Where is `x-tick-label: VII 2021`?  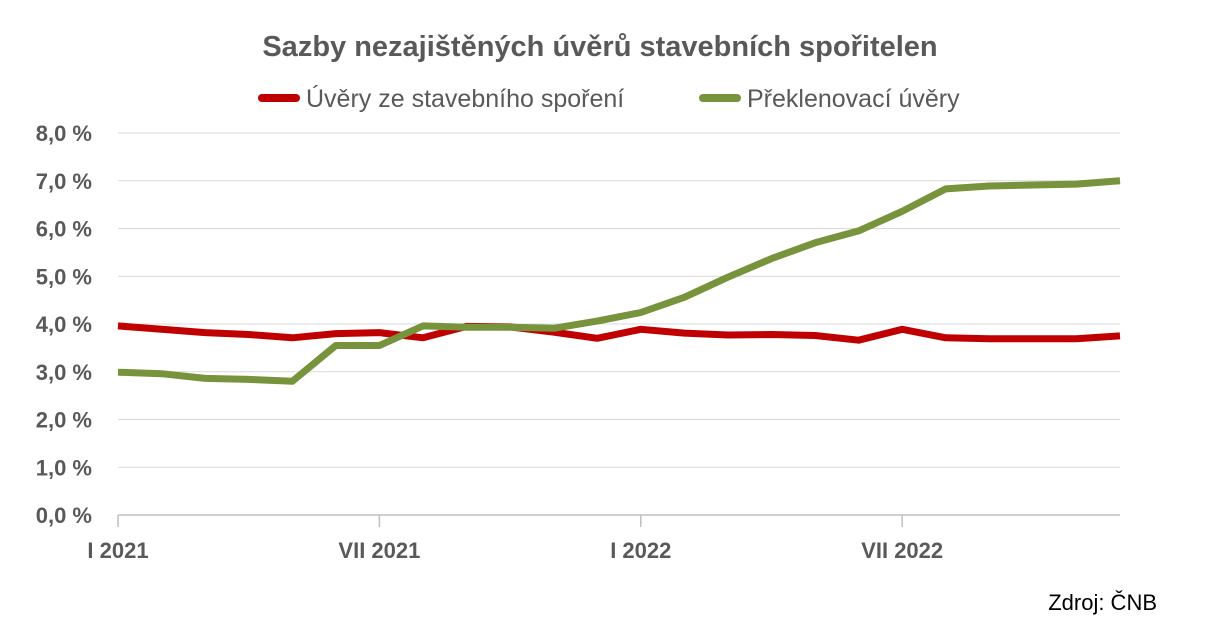 x-tick-label: VII 2021 is located at coordinates (379, 550).